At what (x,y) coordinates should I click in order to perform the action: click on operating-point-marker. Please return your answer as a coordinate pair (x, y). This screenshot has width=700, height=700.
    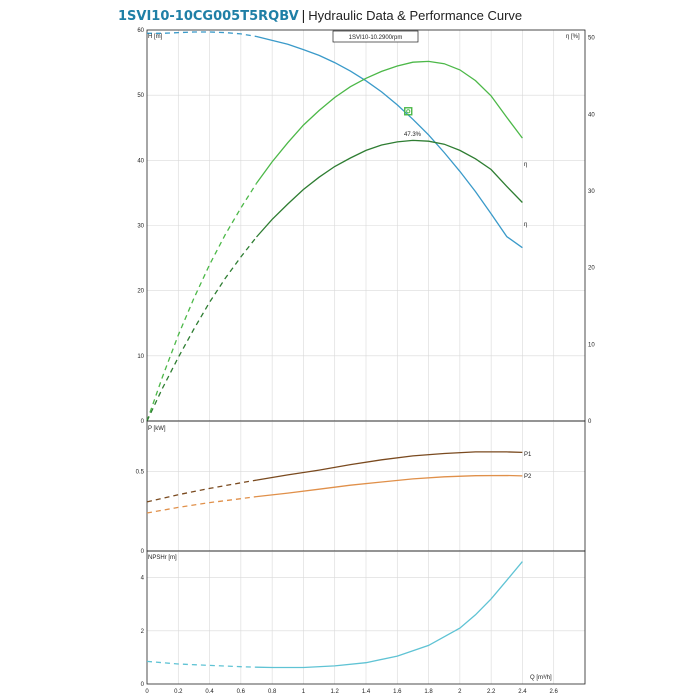
    Looking at the image, I should click on (408, 111).